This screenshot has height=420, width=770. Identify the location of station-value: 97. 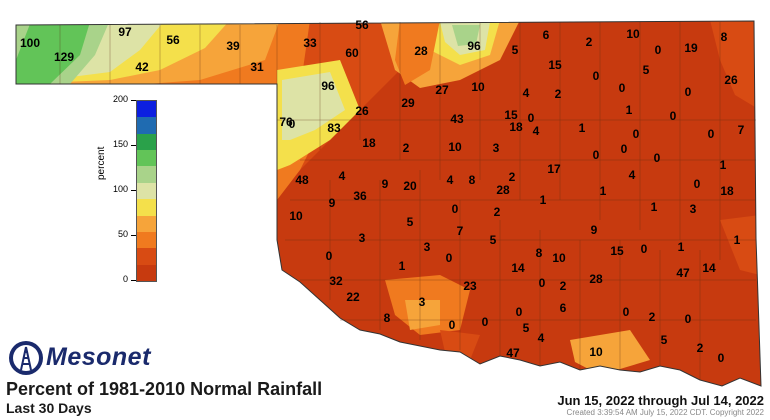
(125, 32).